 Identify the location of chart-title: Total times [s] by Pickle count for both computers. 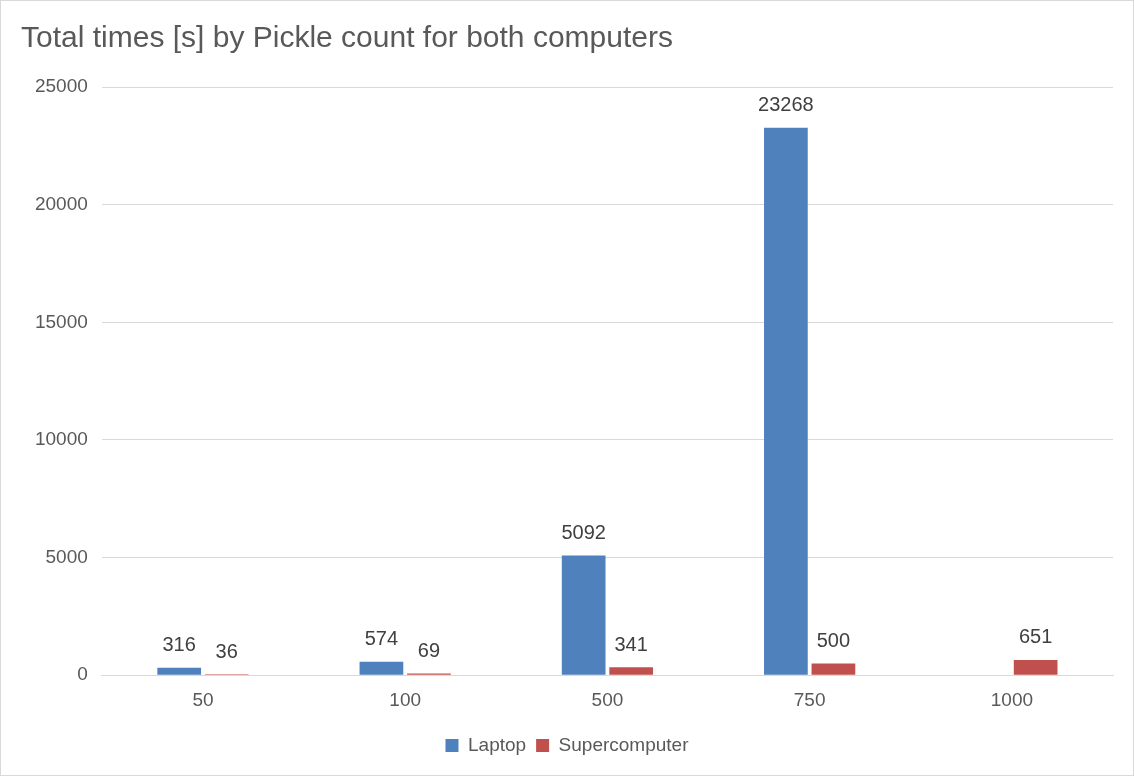
(347, 37).